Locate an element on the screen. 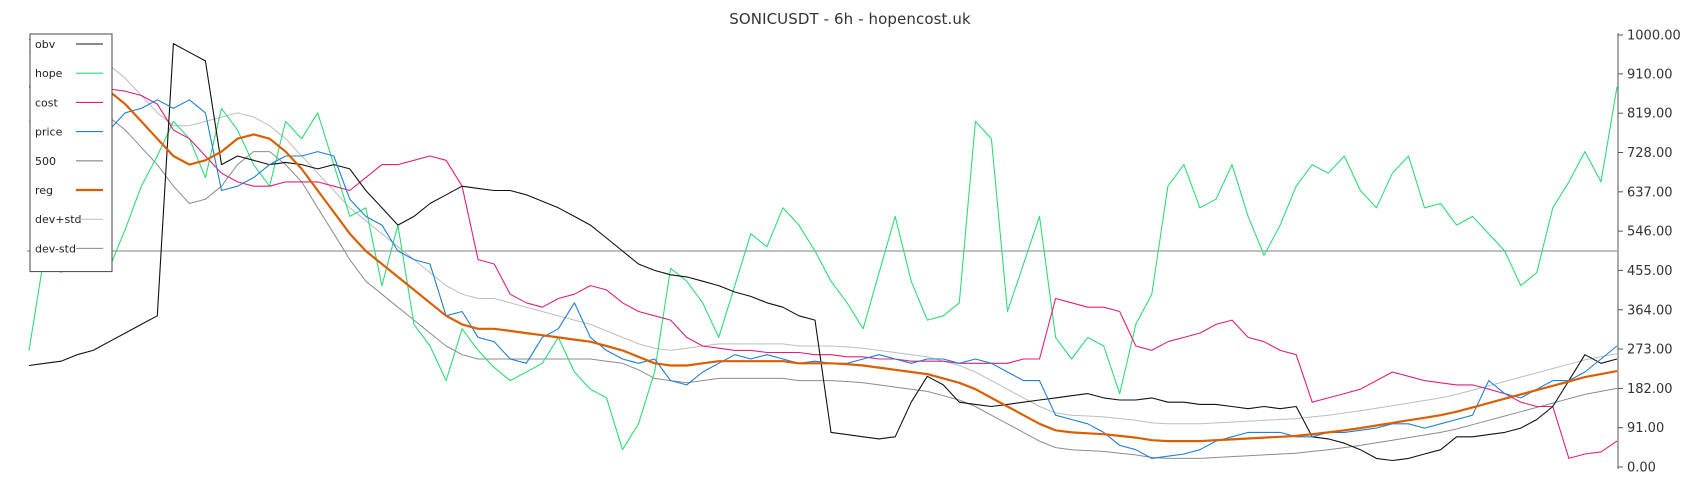 This screenshot has width=1700, height=500. legend-label: dev+std is located at coordinates (58, 219).